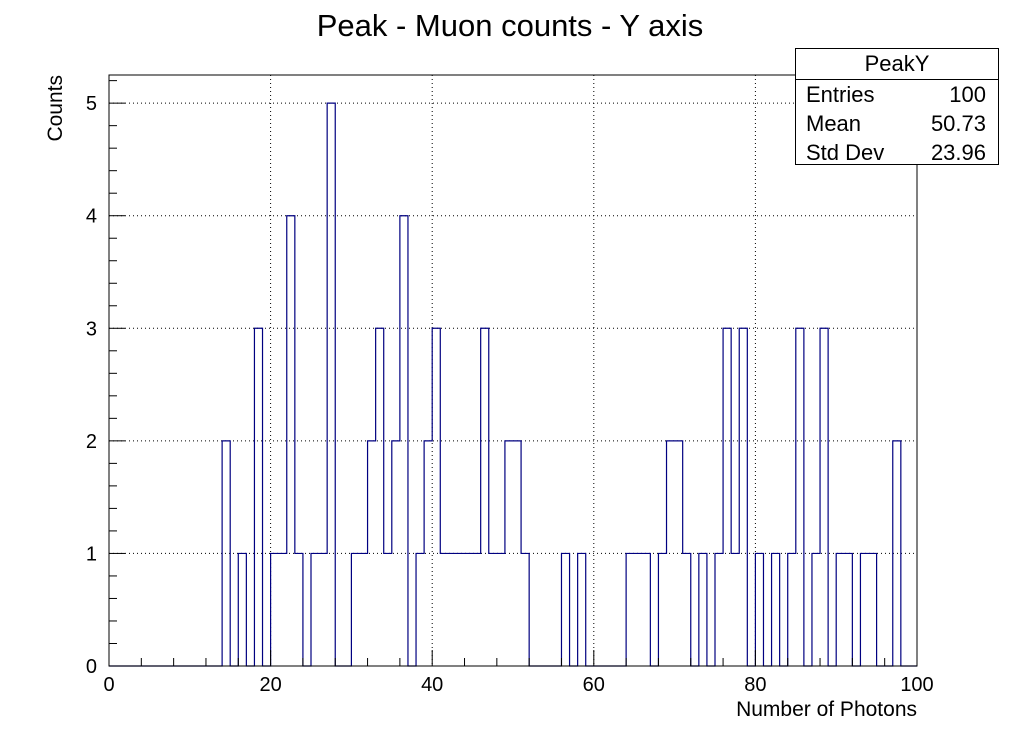  What do you see at coordinates (958, 123) in the screenshot?
I see `stats-value: 50.73` at bounding box center [958, 123].